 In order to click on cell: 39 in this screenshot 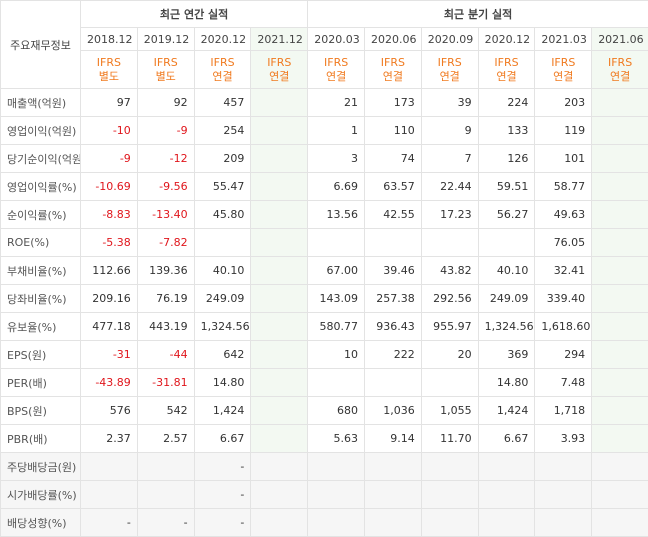, I will do `click(449, 102)`.